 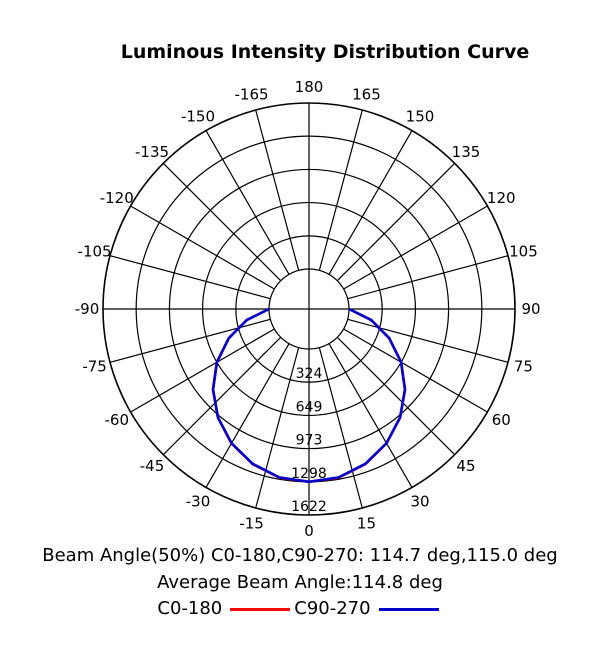 What do you see at coordinates (309, 474) in the screenshot?
I see `radial-tick-label: 1298` at bounding box center [309, 474].